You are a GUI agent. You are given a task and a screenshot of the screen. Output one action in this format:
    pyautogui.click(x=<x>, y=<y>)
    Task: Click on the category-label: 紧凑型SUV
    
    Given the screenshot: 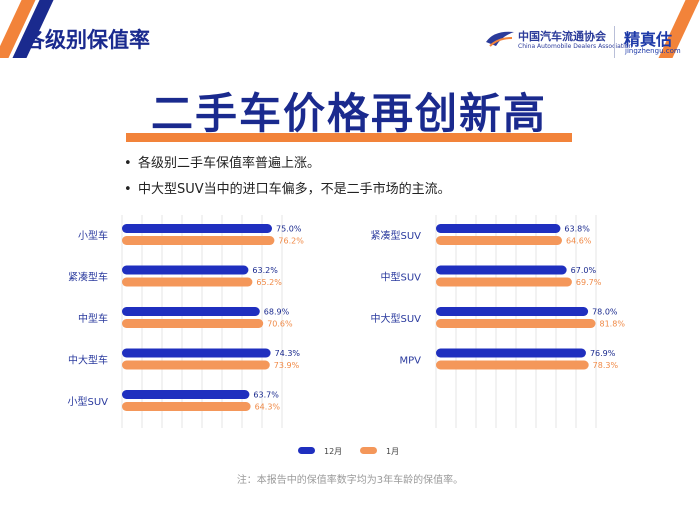 What is the action you would take?
    pyautogui.click(x=395, y=235)
    